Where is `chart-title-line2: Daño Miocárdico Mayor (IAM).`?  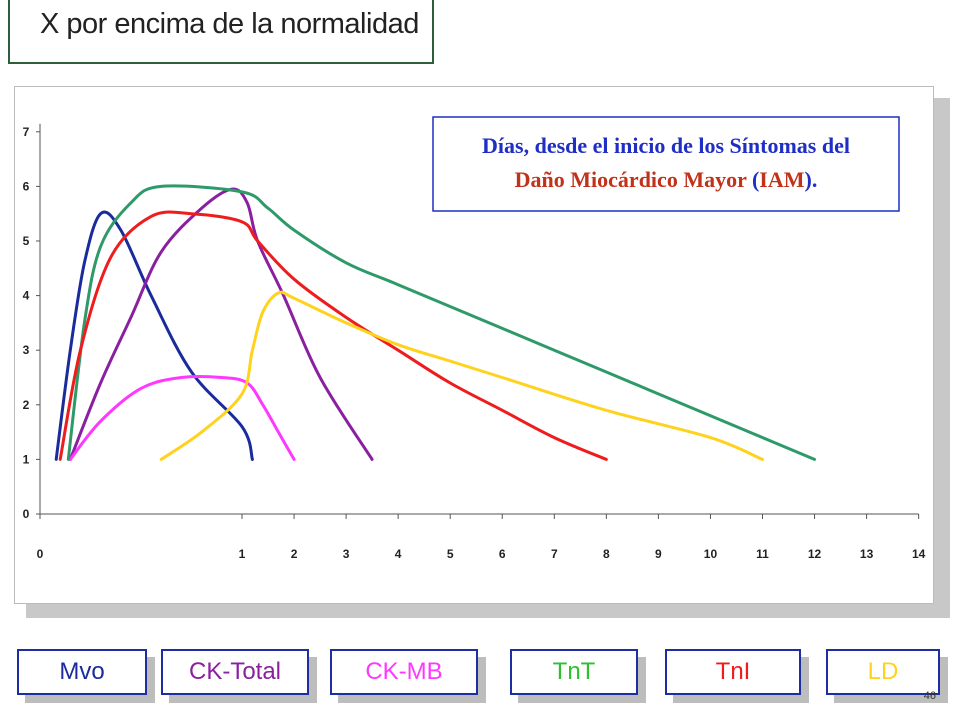 chart-title-line2: Daño Miocárdico Mayor (IAM). is located at coordinates (666, 179).